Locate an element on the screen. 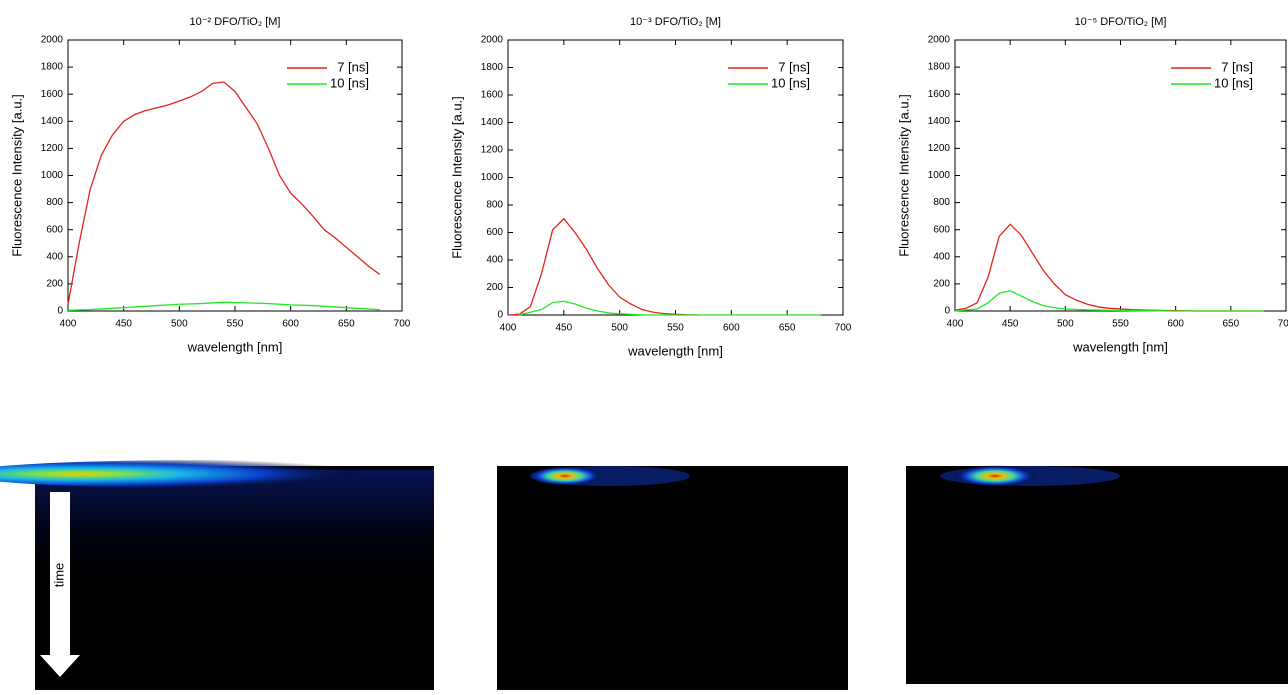 Image resolution: width=1288 pixels, height=695 pixels. chart-title: 10⁻³ DFO/TiO₂ [M] is located at coordinates (675, 22).